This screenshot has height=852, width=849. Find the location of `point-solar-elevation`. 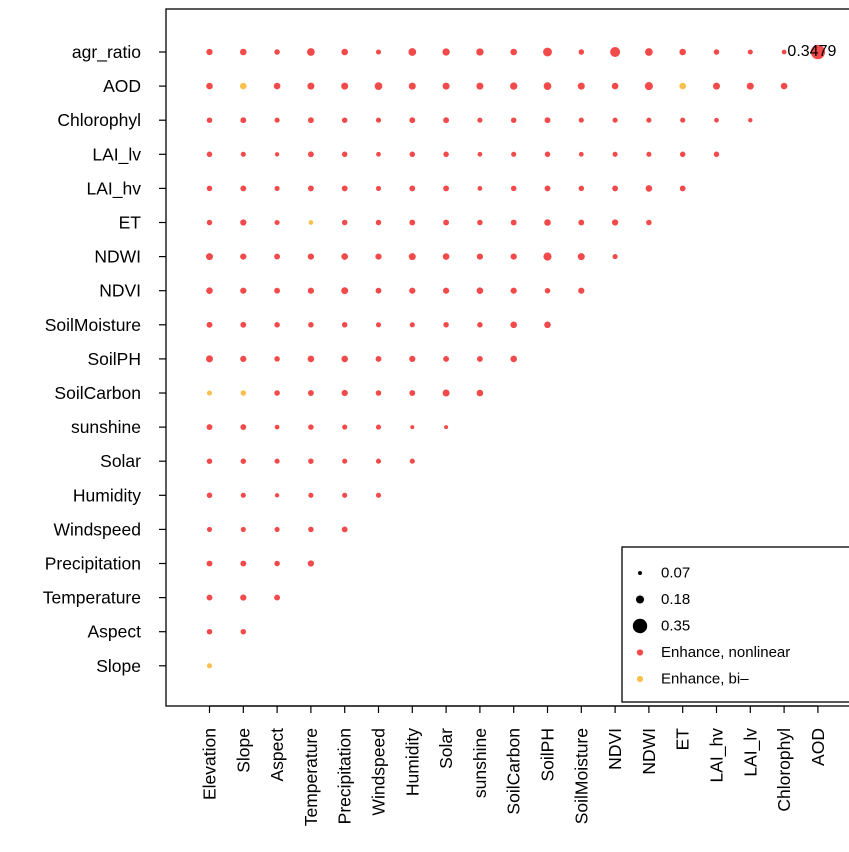

point-solar-elevation is located at coordinates (209, 461).